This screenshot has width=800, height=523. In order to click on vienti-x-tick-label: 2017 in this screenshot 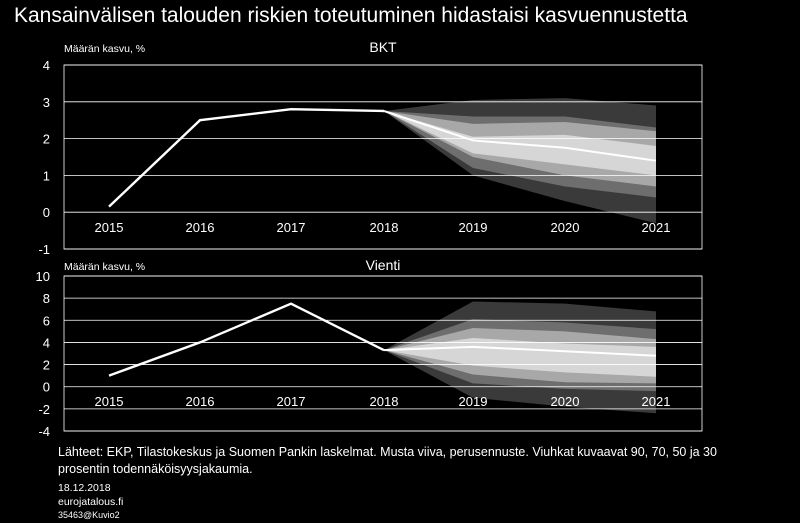, I will do `click(291, 401)`.